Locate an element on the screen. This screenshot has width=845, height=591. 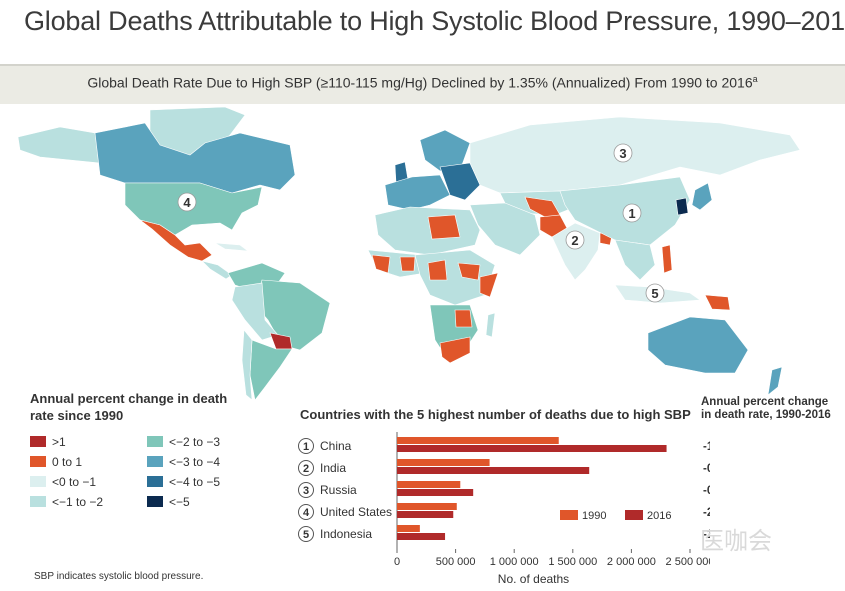
map-region-ethiopia is located at coordinates (469, 271).